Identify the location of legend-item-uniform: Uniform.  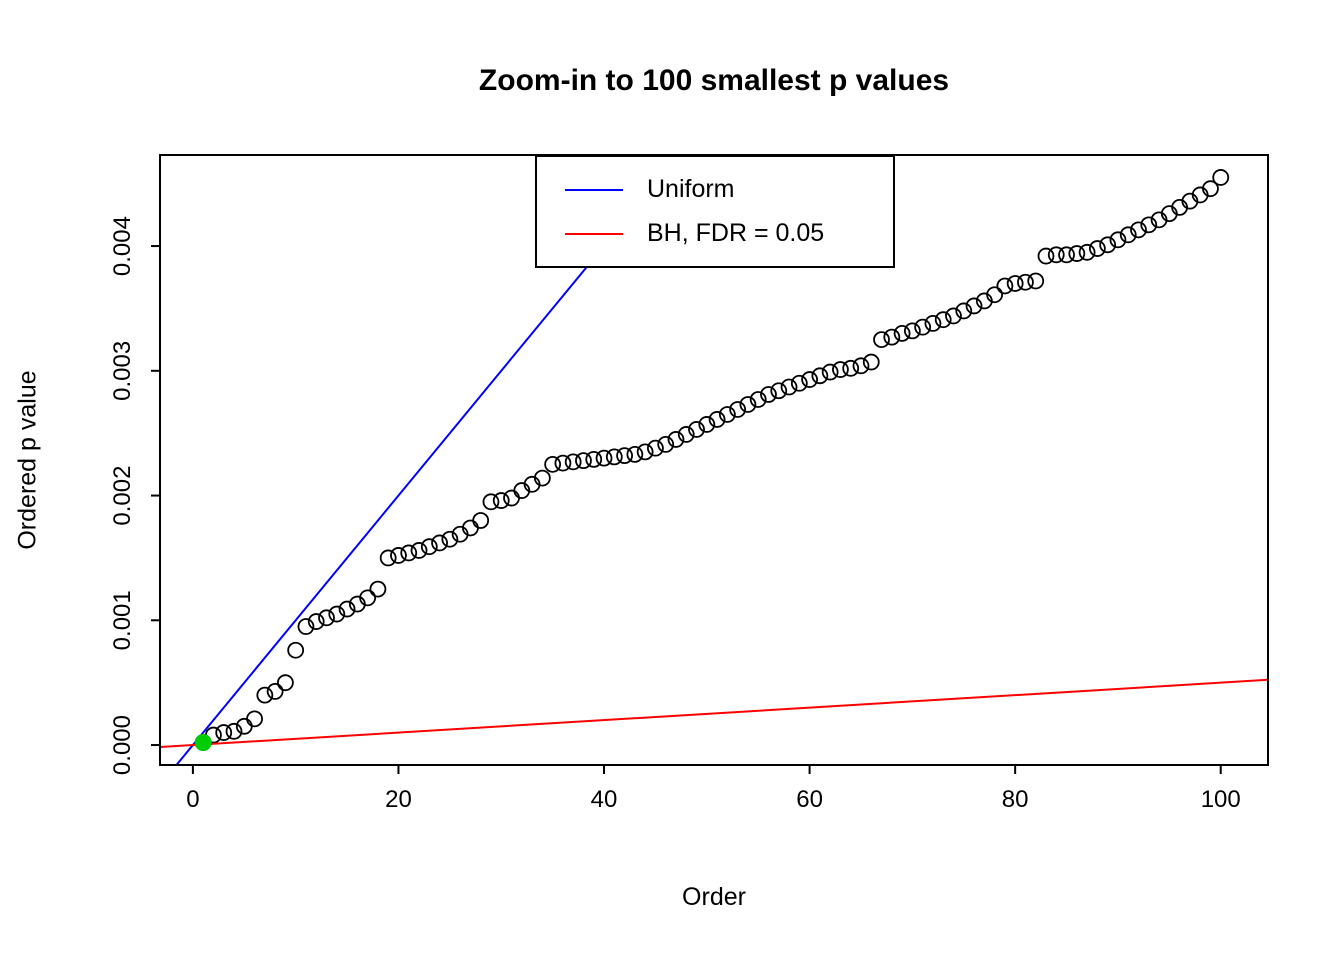
(715, 190).